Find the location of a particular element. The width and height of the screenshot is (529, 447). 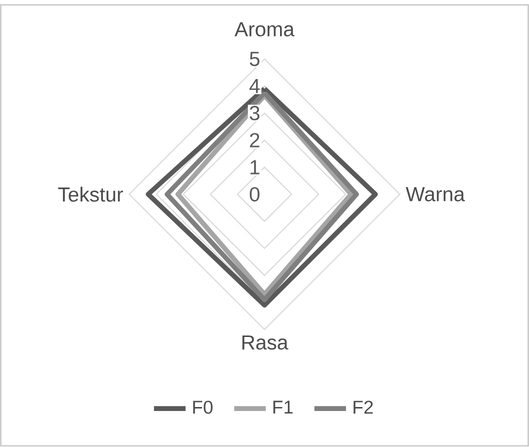

spoke-label: Tekstur is located at coordinates (90, 194).